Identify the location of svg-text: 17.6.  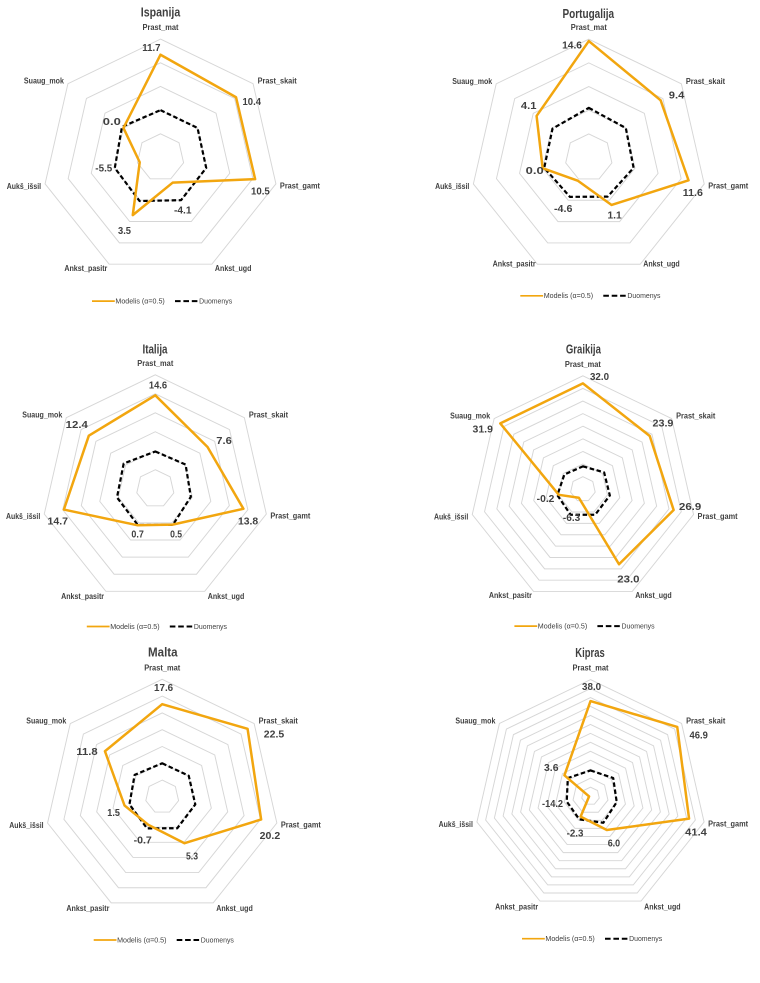
(164, 688).